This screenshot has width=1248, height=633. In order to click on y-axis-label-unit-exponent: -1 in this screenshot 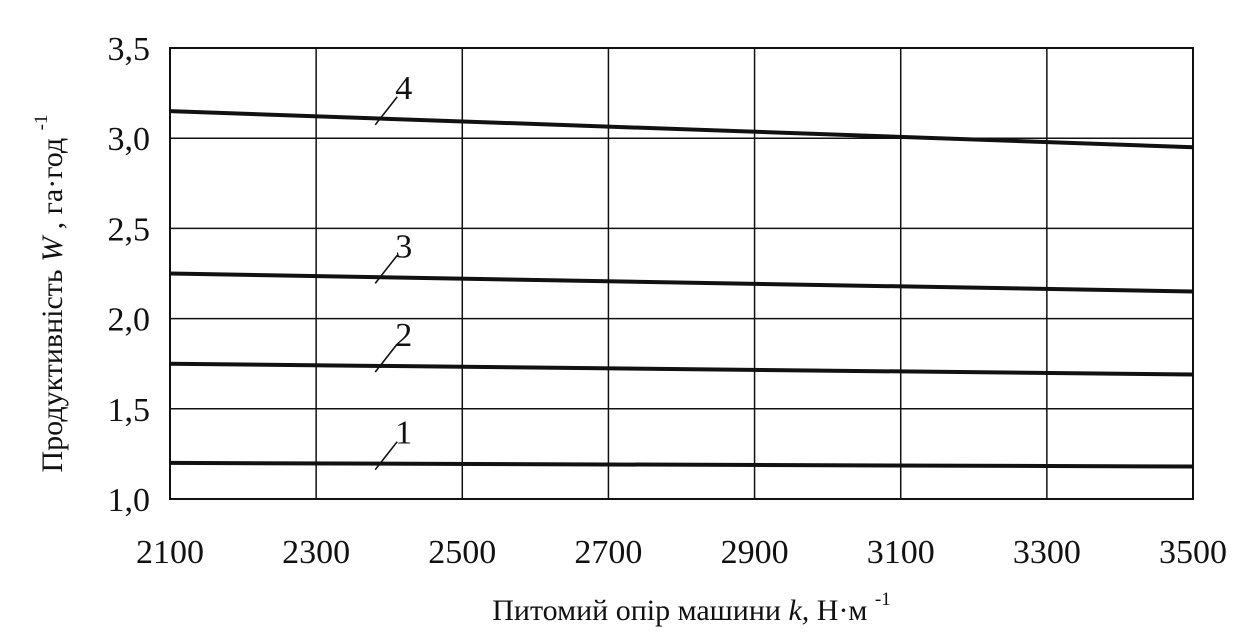, I will do `click(41, 123)`.